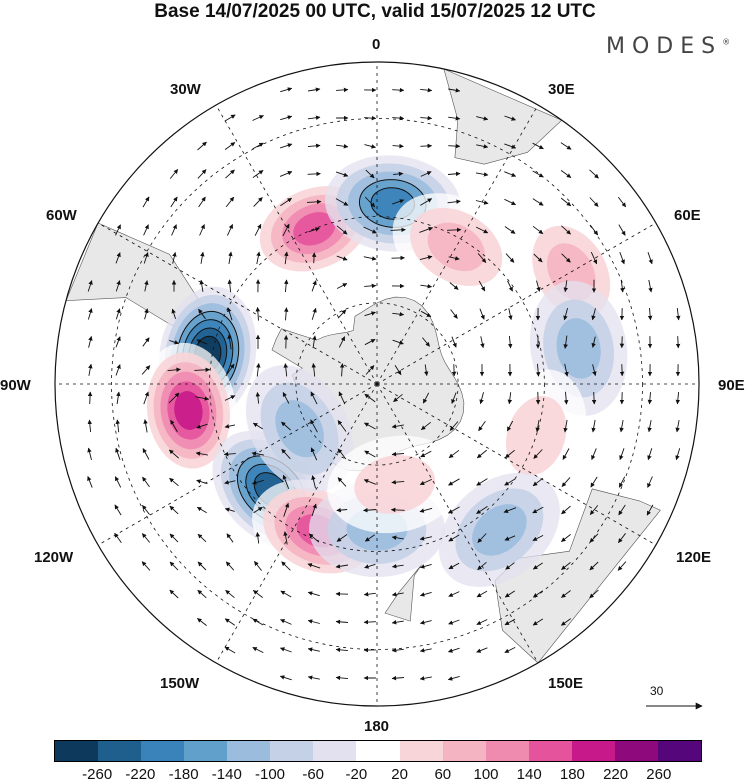 This screenshot has height=783, width=750. Describe the element at coordinates (313, 774) in the screenshot. I see `colorbar-tick: -60` at that location.